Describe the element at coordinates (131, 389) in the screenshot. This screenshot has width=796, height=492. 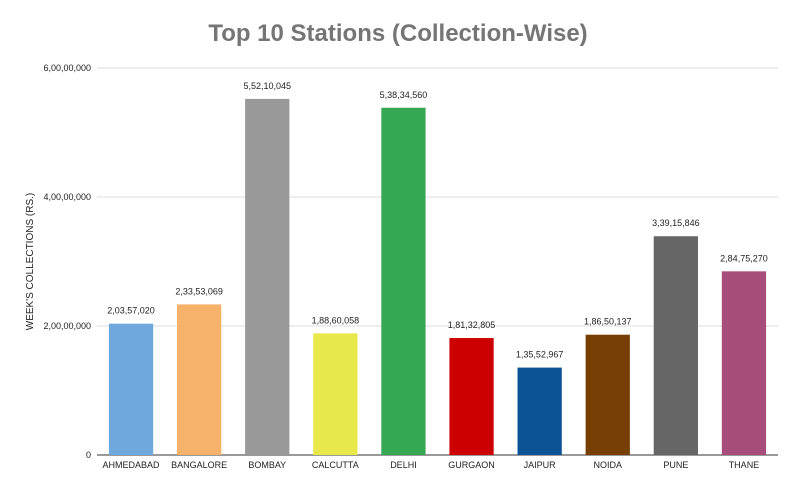
I see `bar-ahmedabad` at that location.